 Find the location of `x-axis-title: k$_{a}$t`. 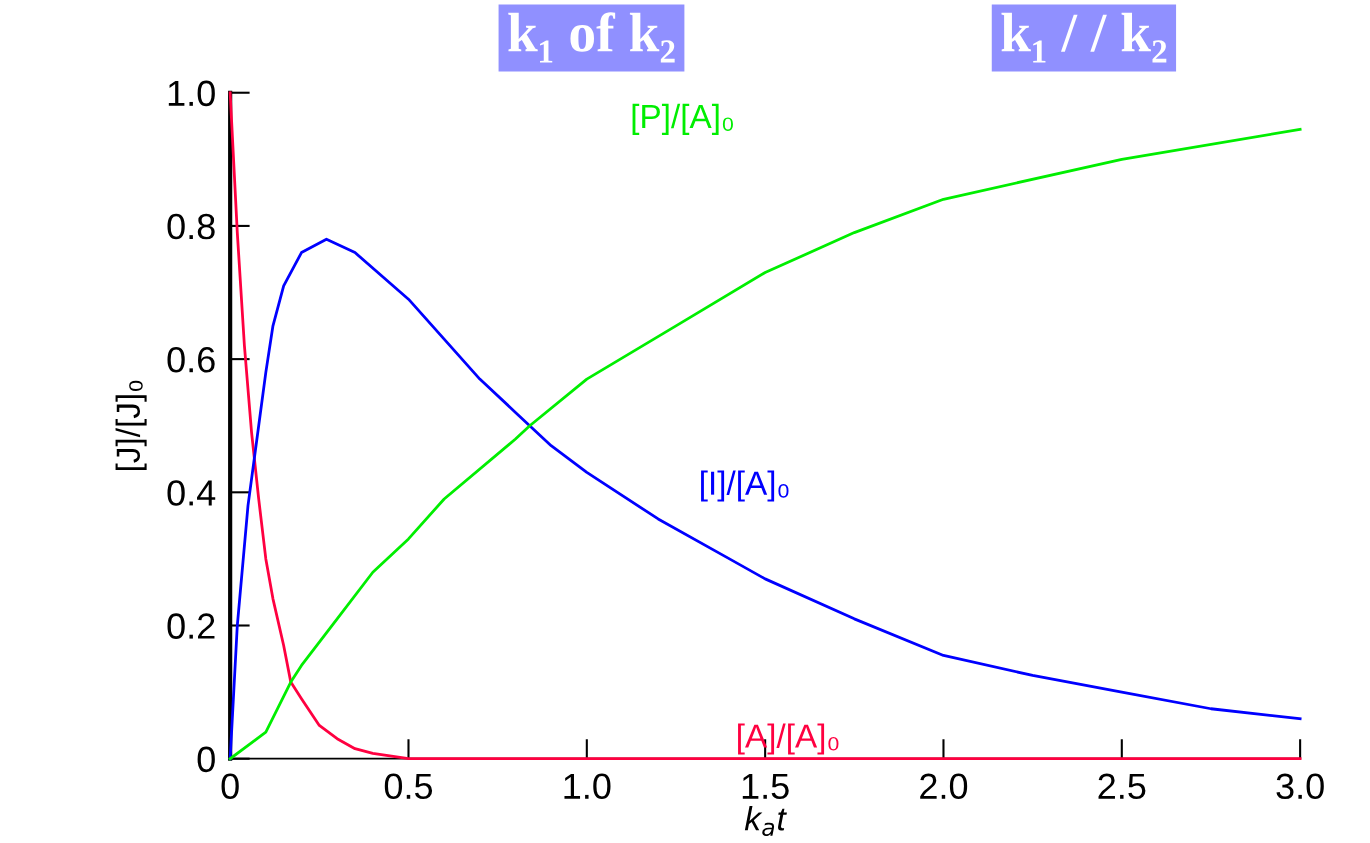

x-axis-title: k$_{a}$t is located at coordinates (765, 821).